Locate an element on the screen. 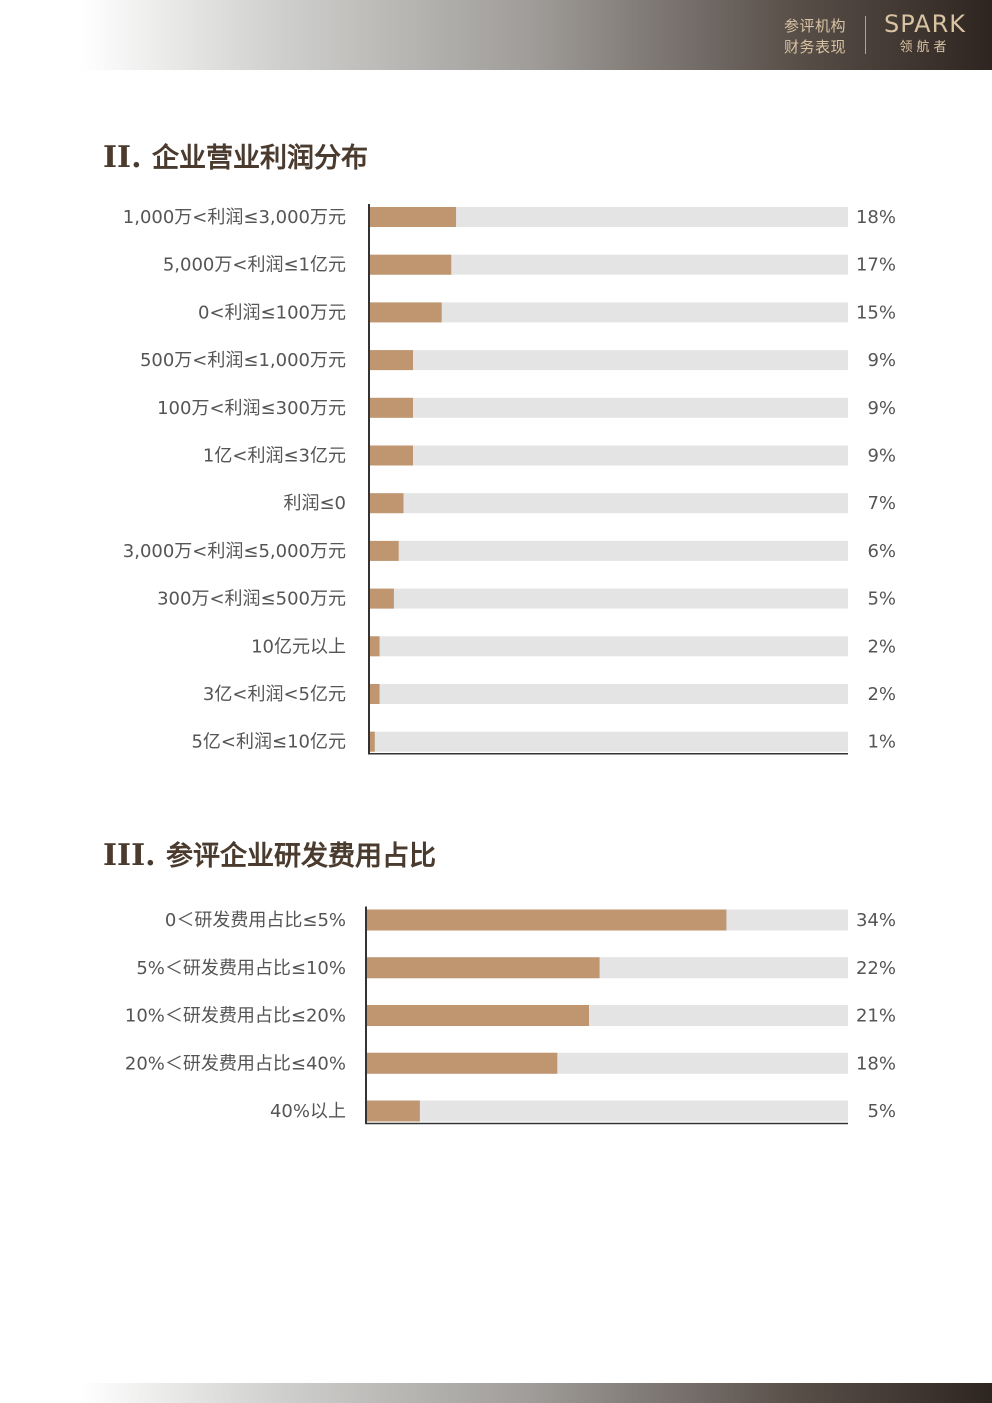 The height and width of the screenshot is (1403, 992). category-label: 10亿元以上 is located at coordinates (298, 646).